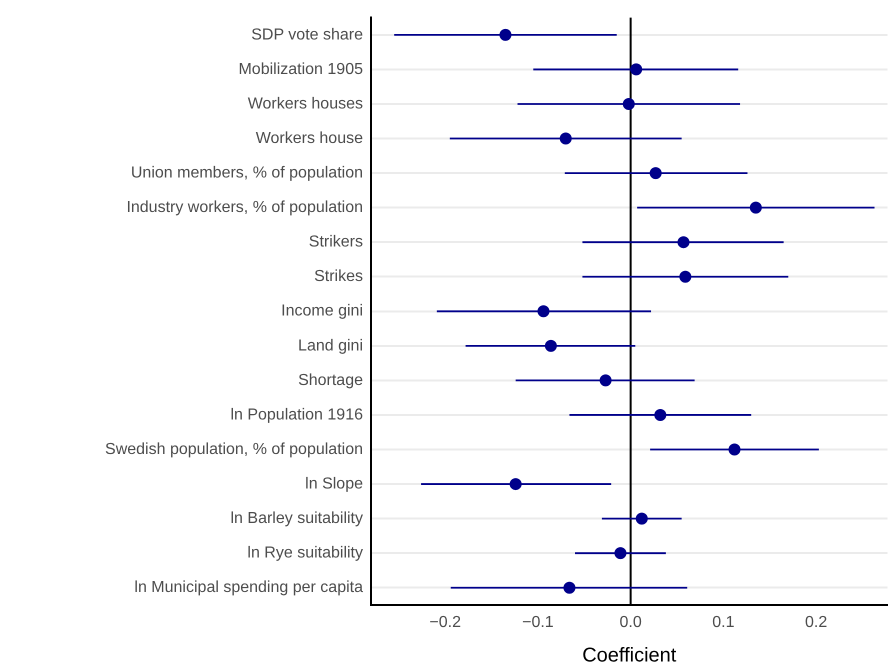  I want to click on y-tick-label: Strikes, so click(338, 277).